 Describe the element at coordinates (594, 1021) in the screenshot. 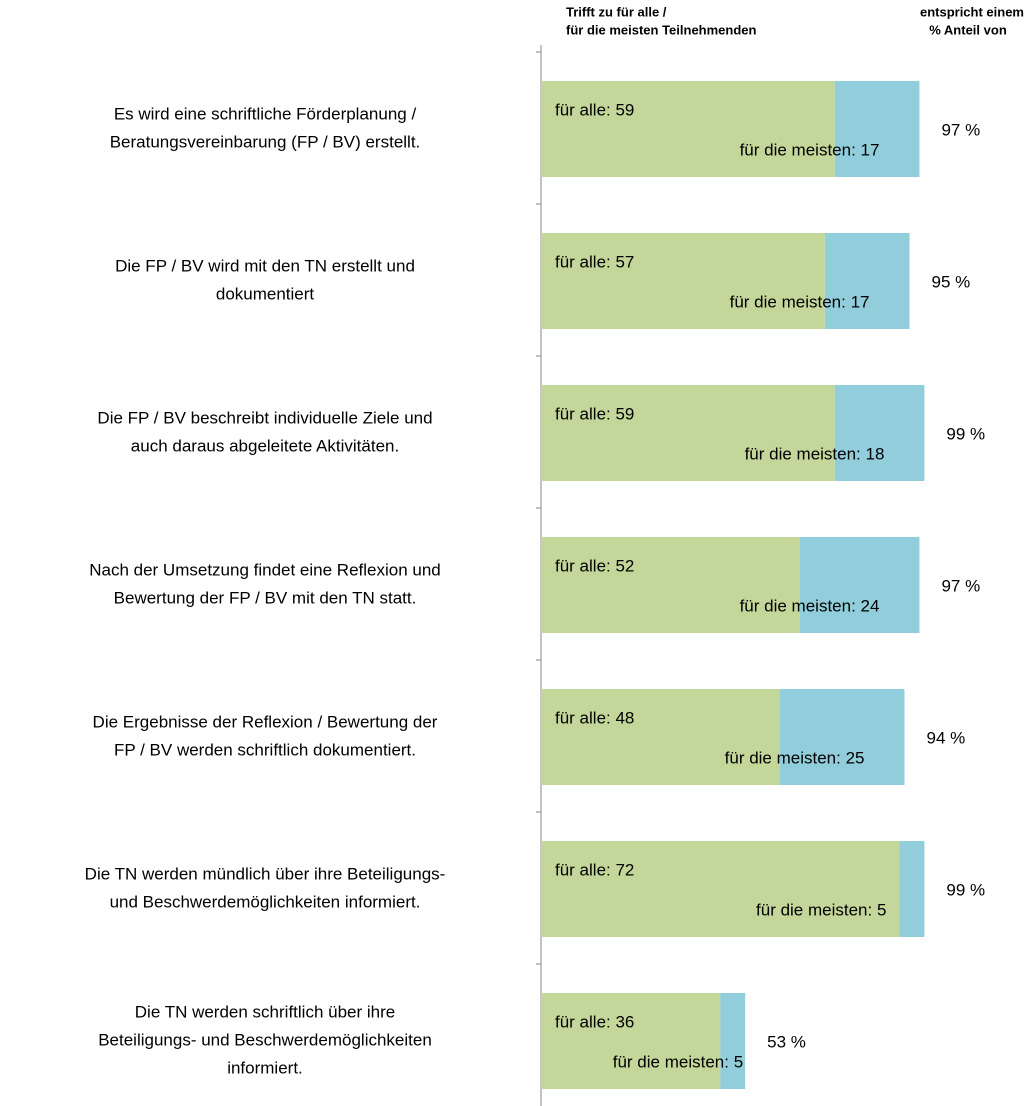

I see `value-label: für alle: 36` at that location.